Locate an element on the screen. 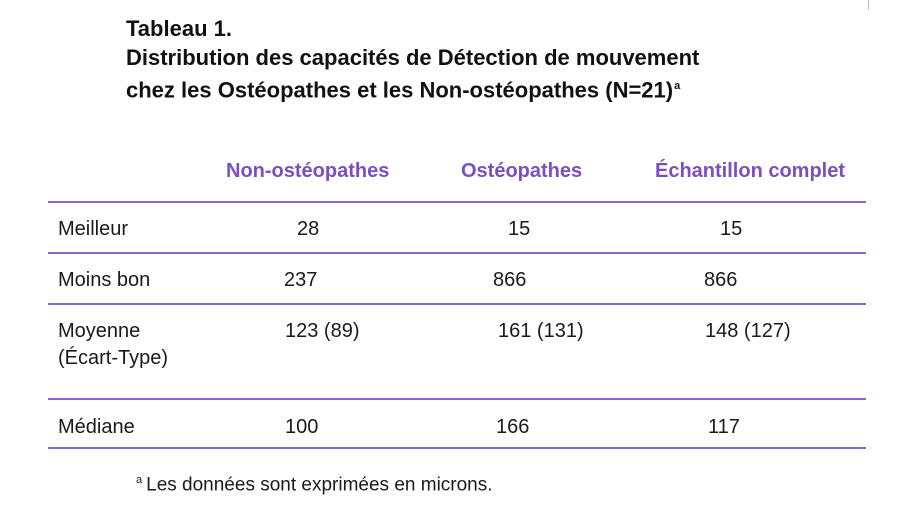  row-label-meilleur: Meilleur is located at coordinates (93, 229).